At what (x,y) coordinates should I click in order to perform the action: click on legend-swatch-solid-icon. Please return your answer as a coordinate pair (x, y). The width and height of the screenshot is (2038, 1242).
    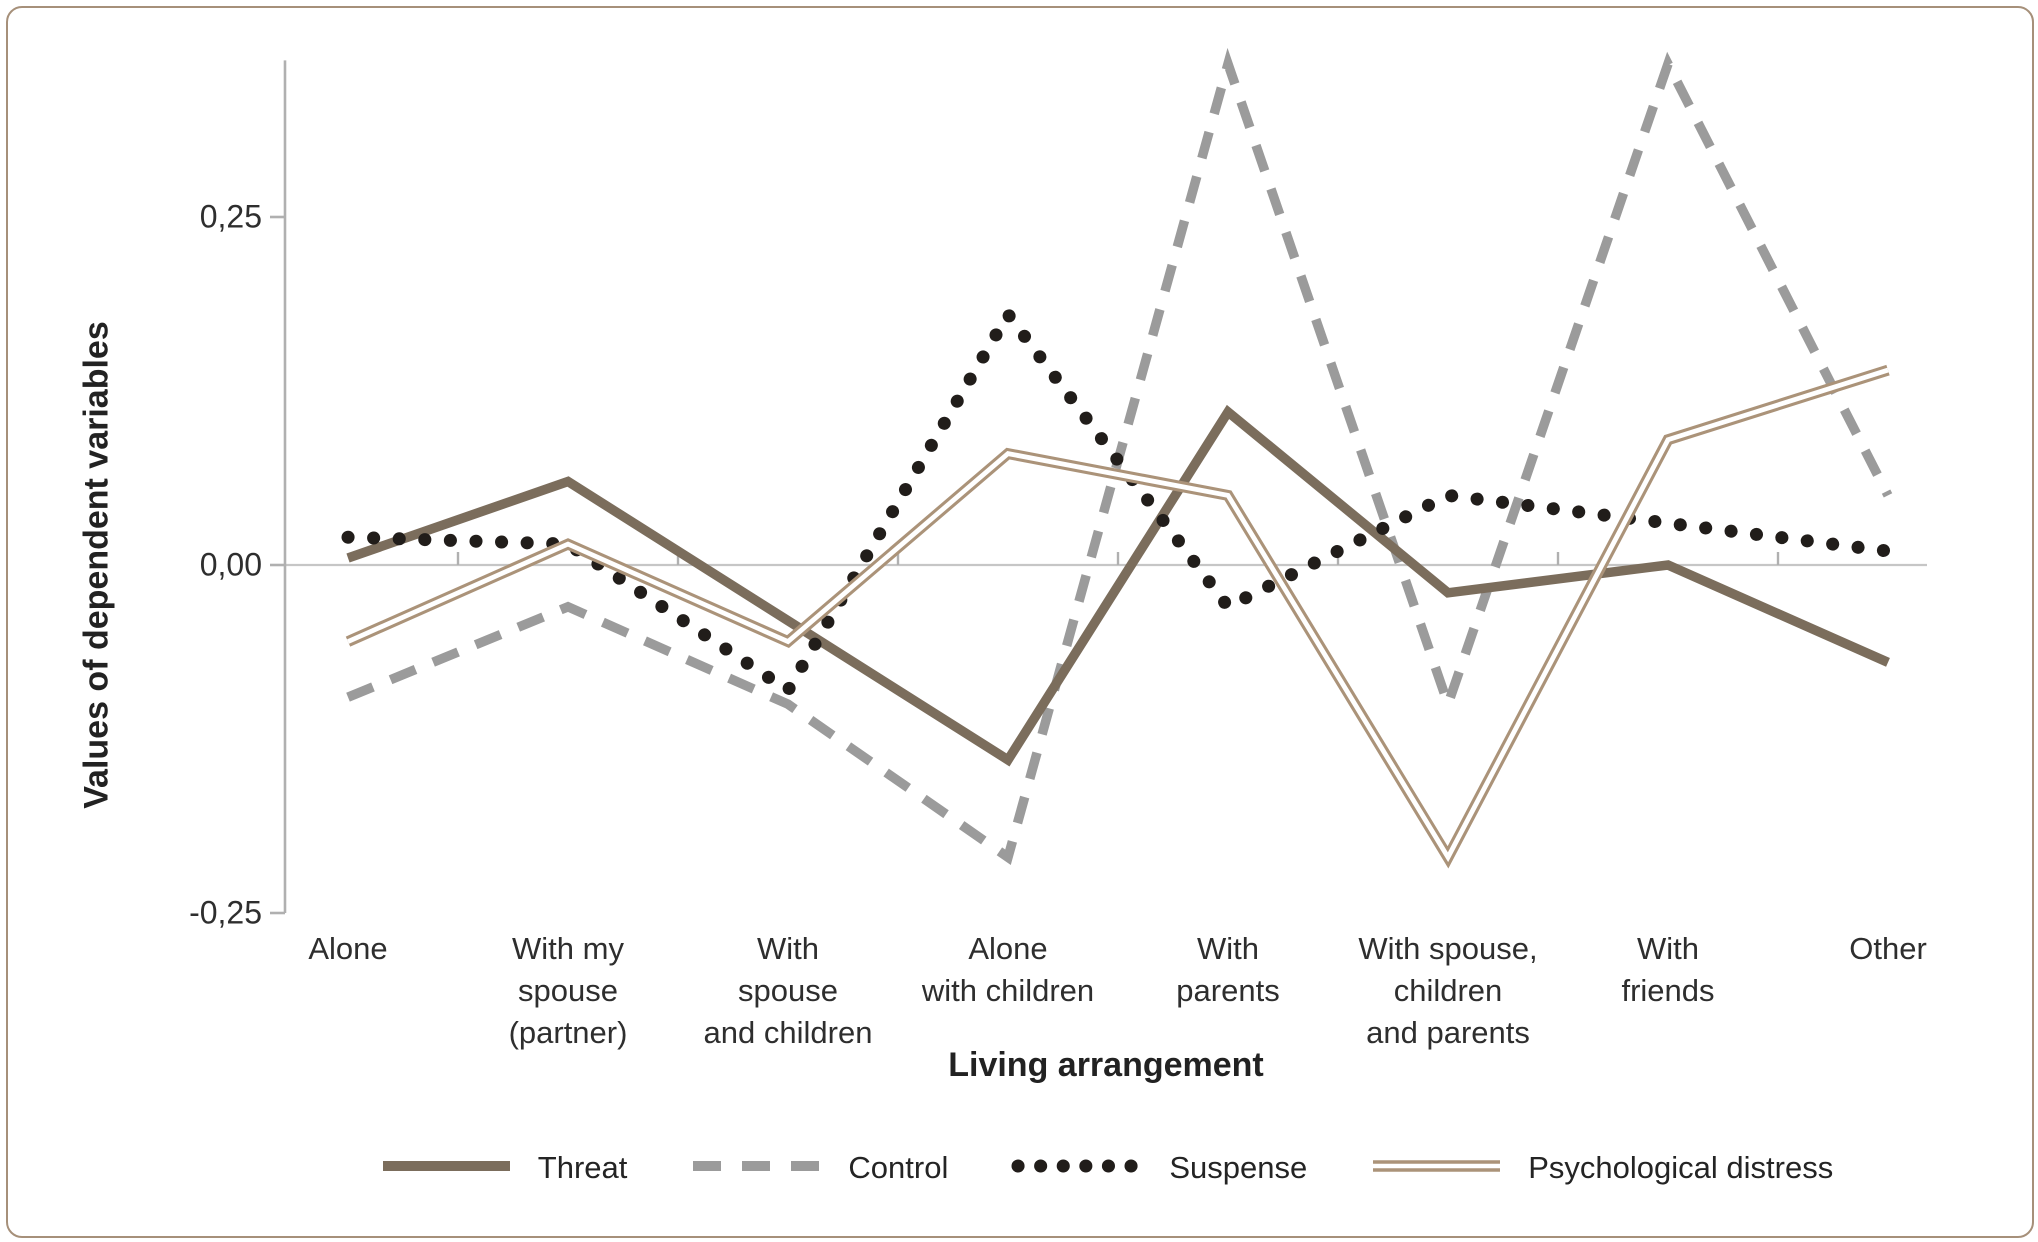
    Looking at the image, I should click on (446, 1168).